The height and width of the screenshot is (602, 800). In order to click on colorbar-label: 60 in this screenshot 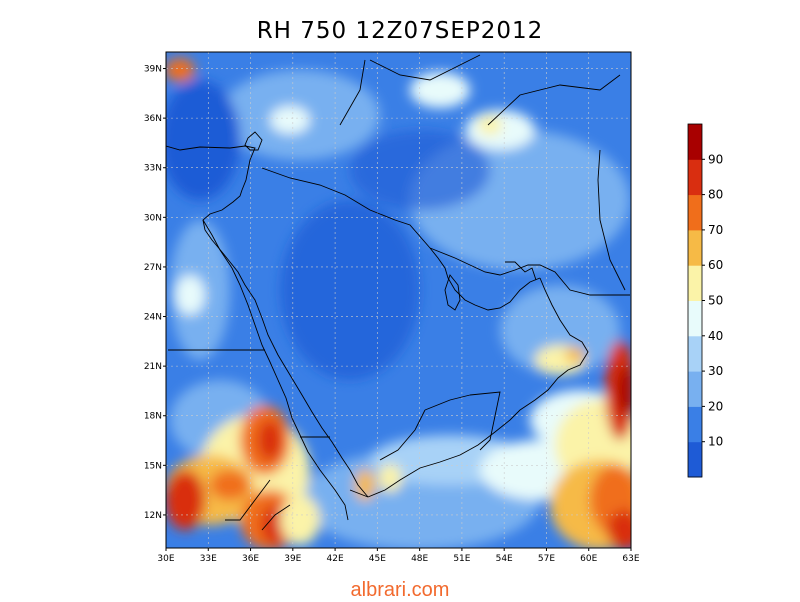, I will do `click(715, 265)`.